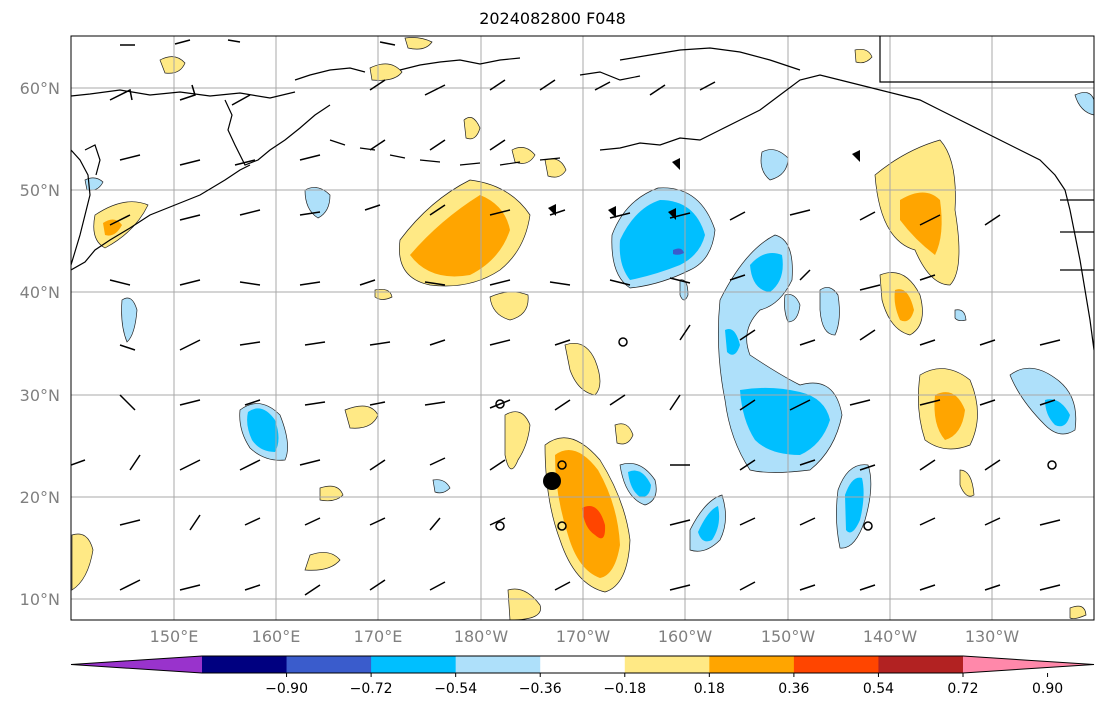  I want to click on colorbar-outline, so click(582, 664).